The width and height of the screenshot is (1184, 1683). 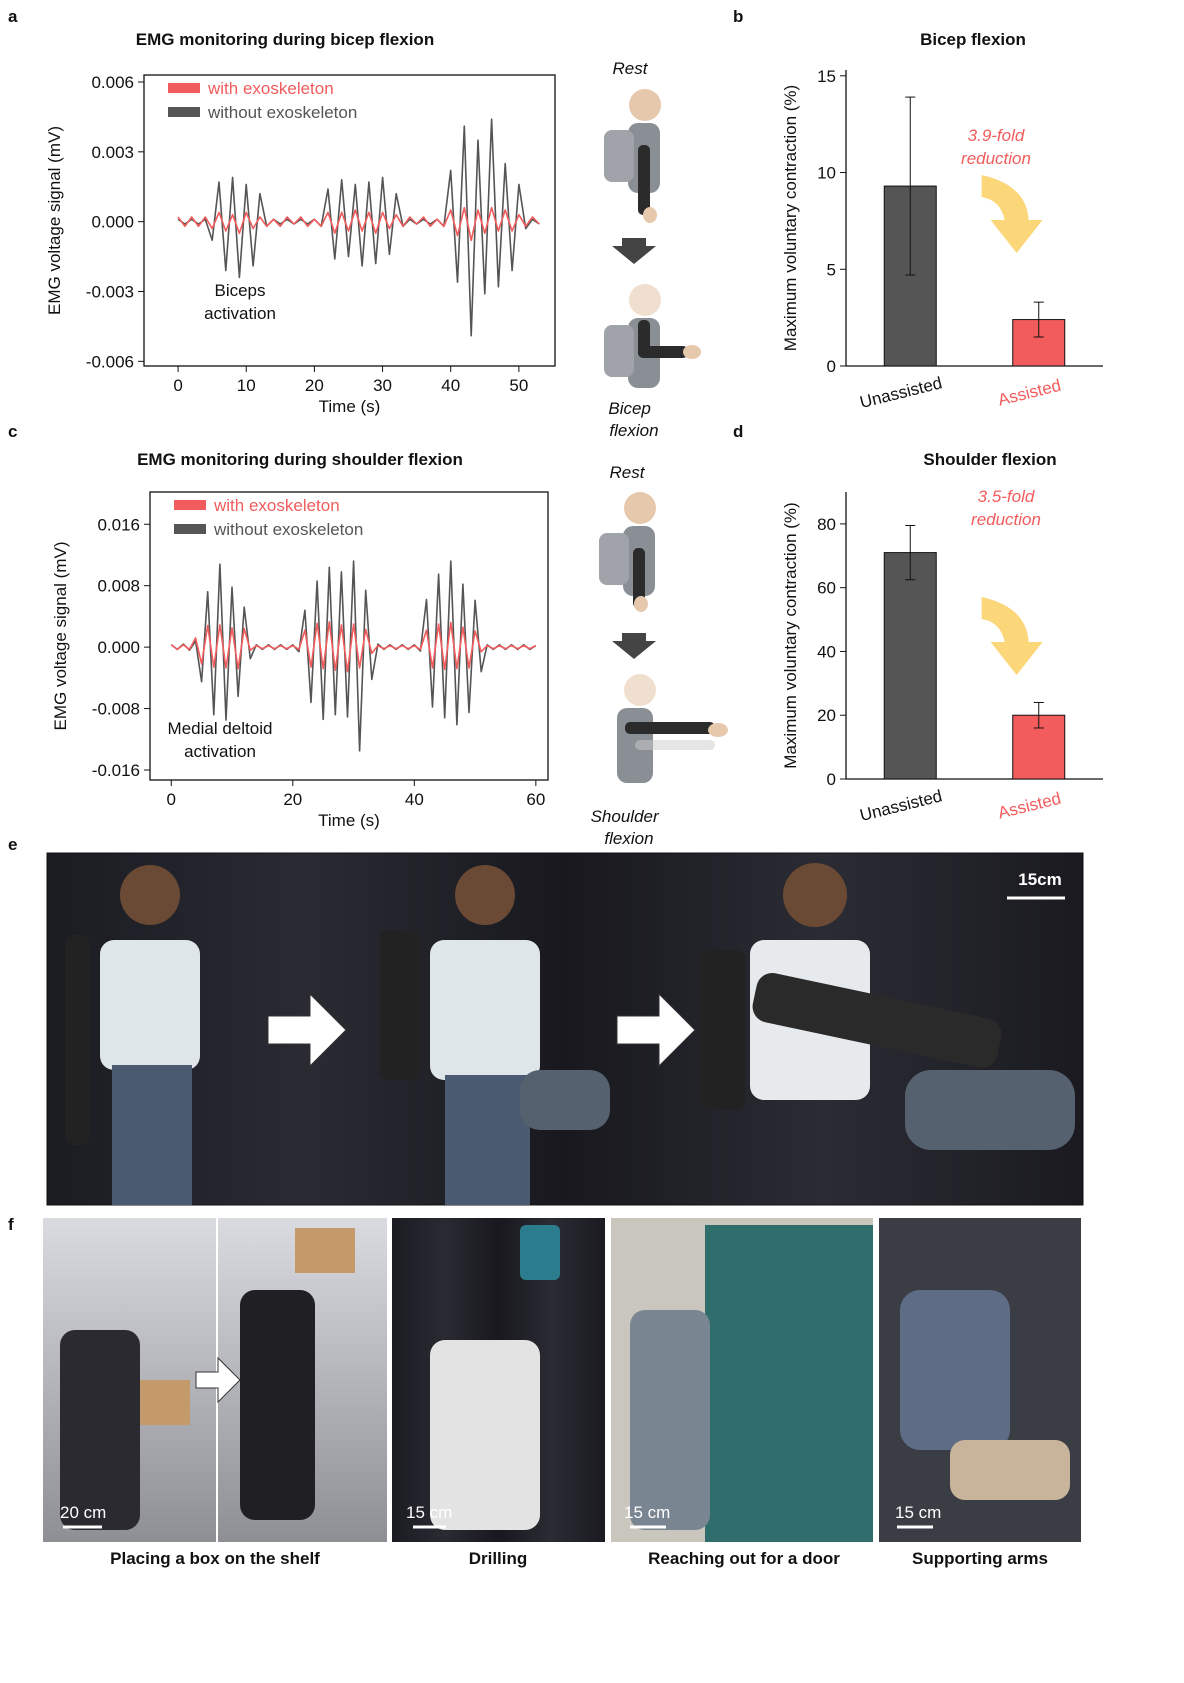 What do you see at coordinates (1006, 496) in the screenshot?
I see `annotation-line: 3.5-fold` at bounding box center [1006, 496].